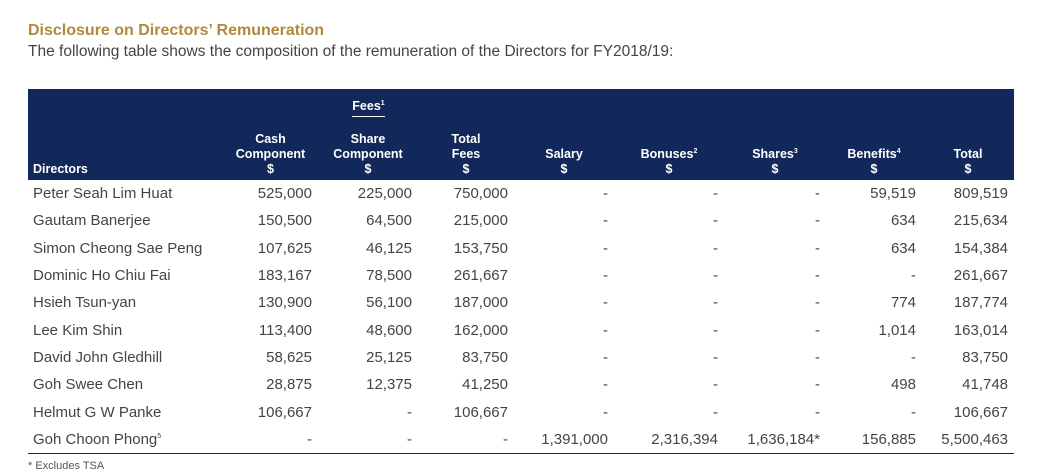 Image resolution: width=1062 pixels, height=475 pixels. I want to click on col-cash-component: Cash Component $, so click(270, 148).